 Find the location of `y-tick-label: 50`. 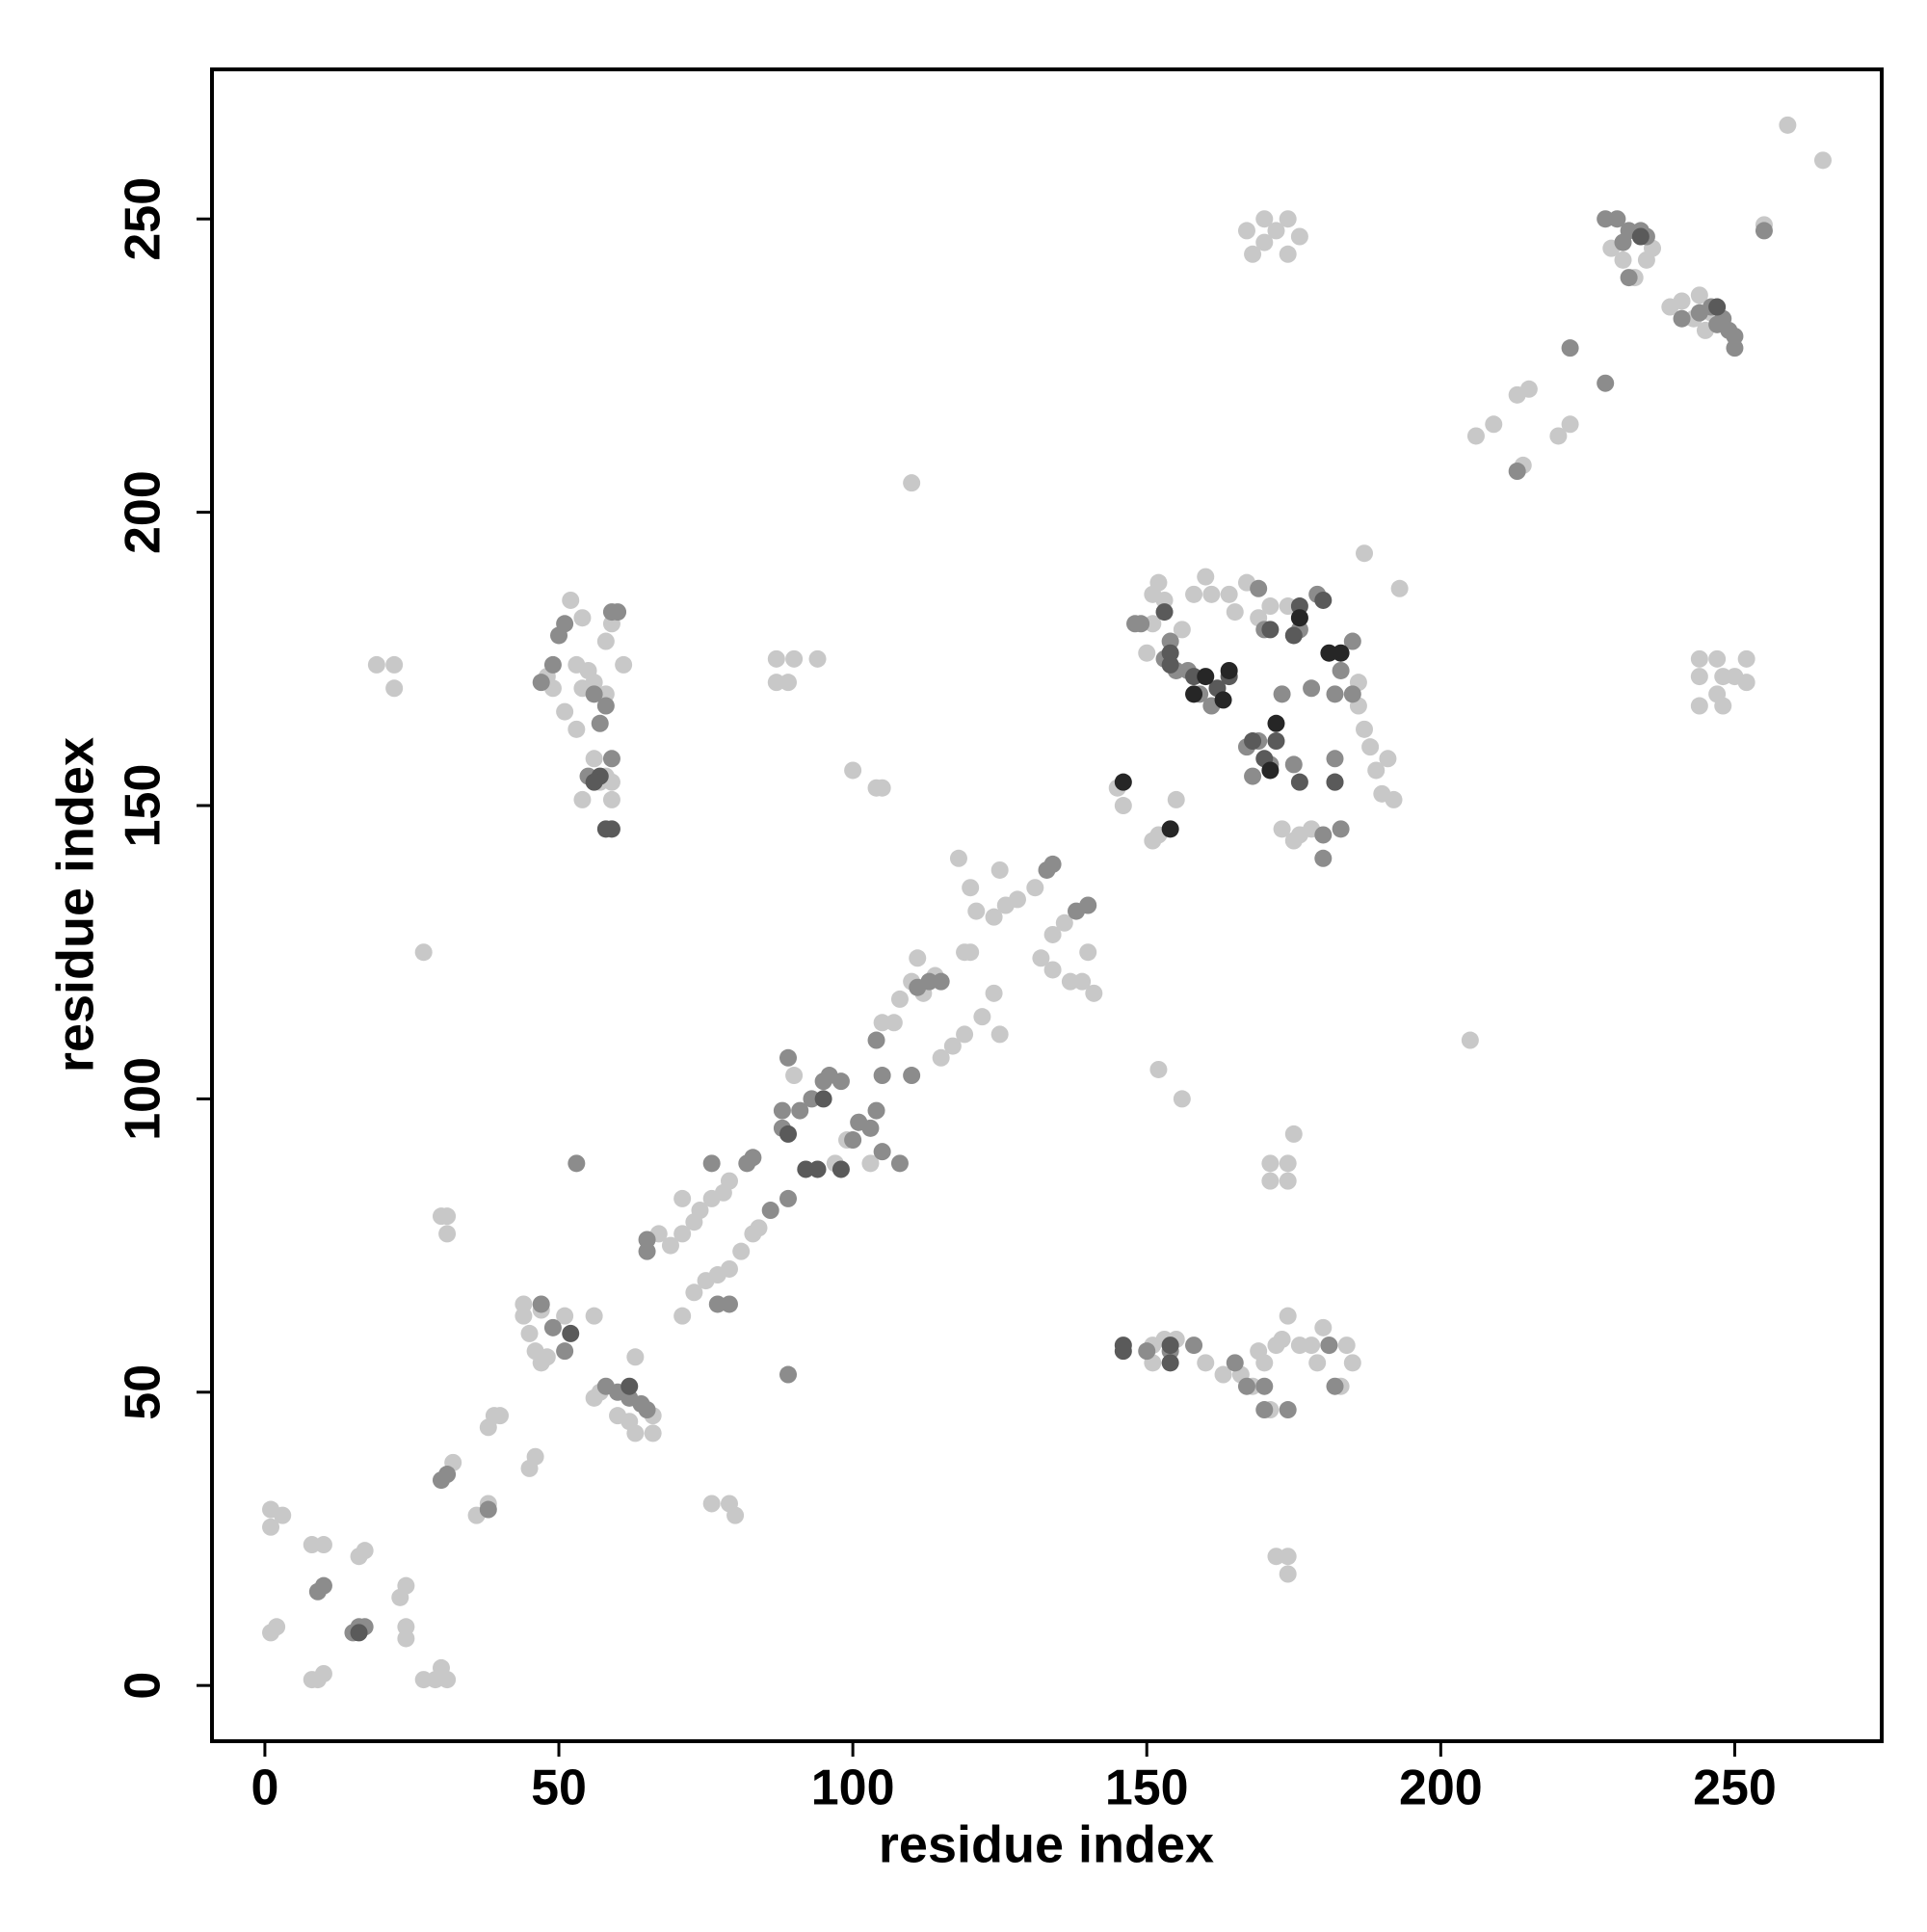

y-tick-label: 50 is located at coordinates (144, 1392).